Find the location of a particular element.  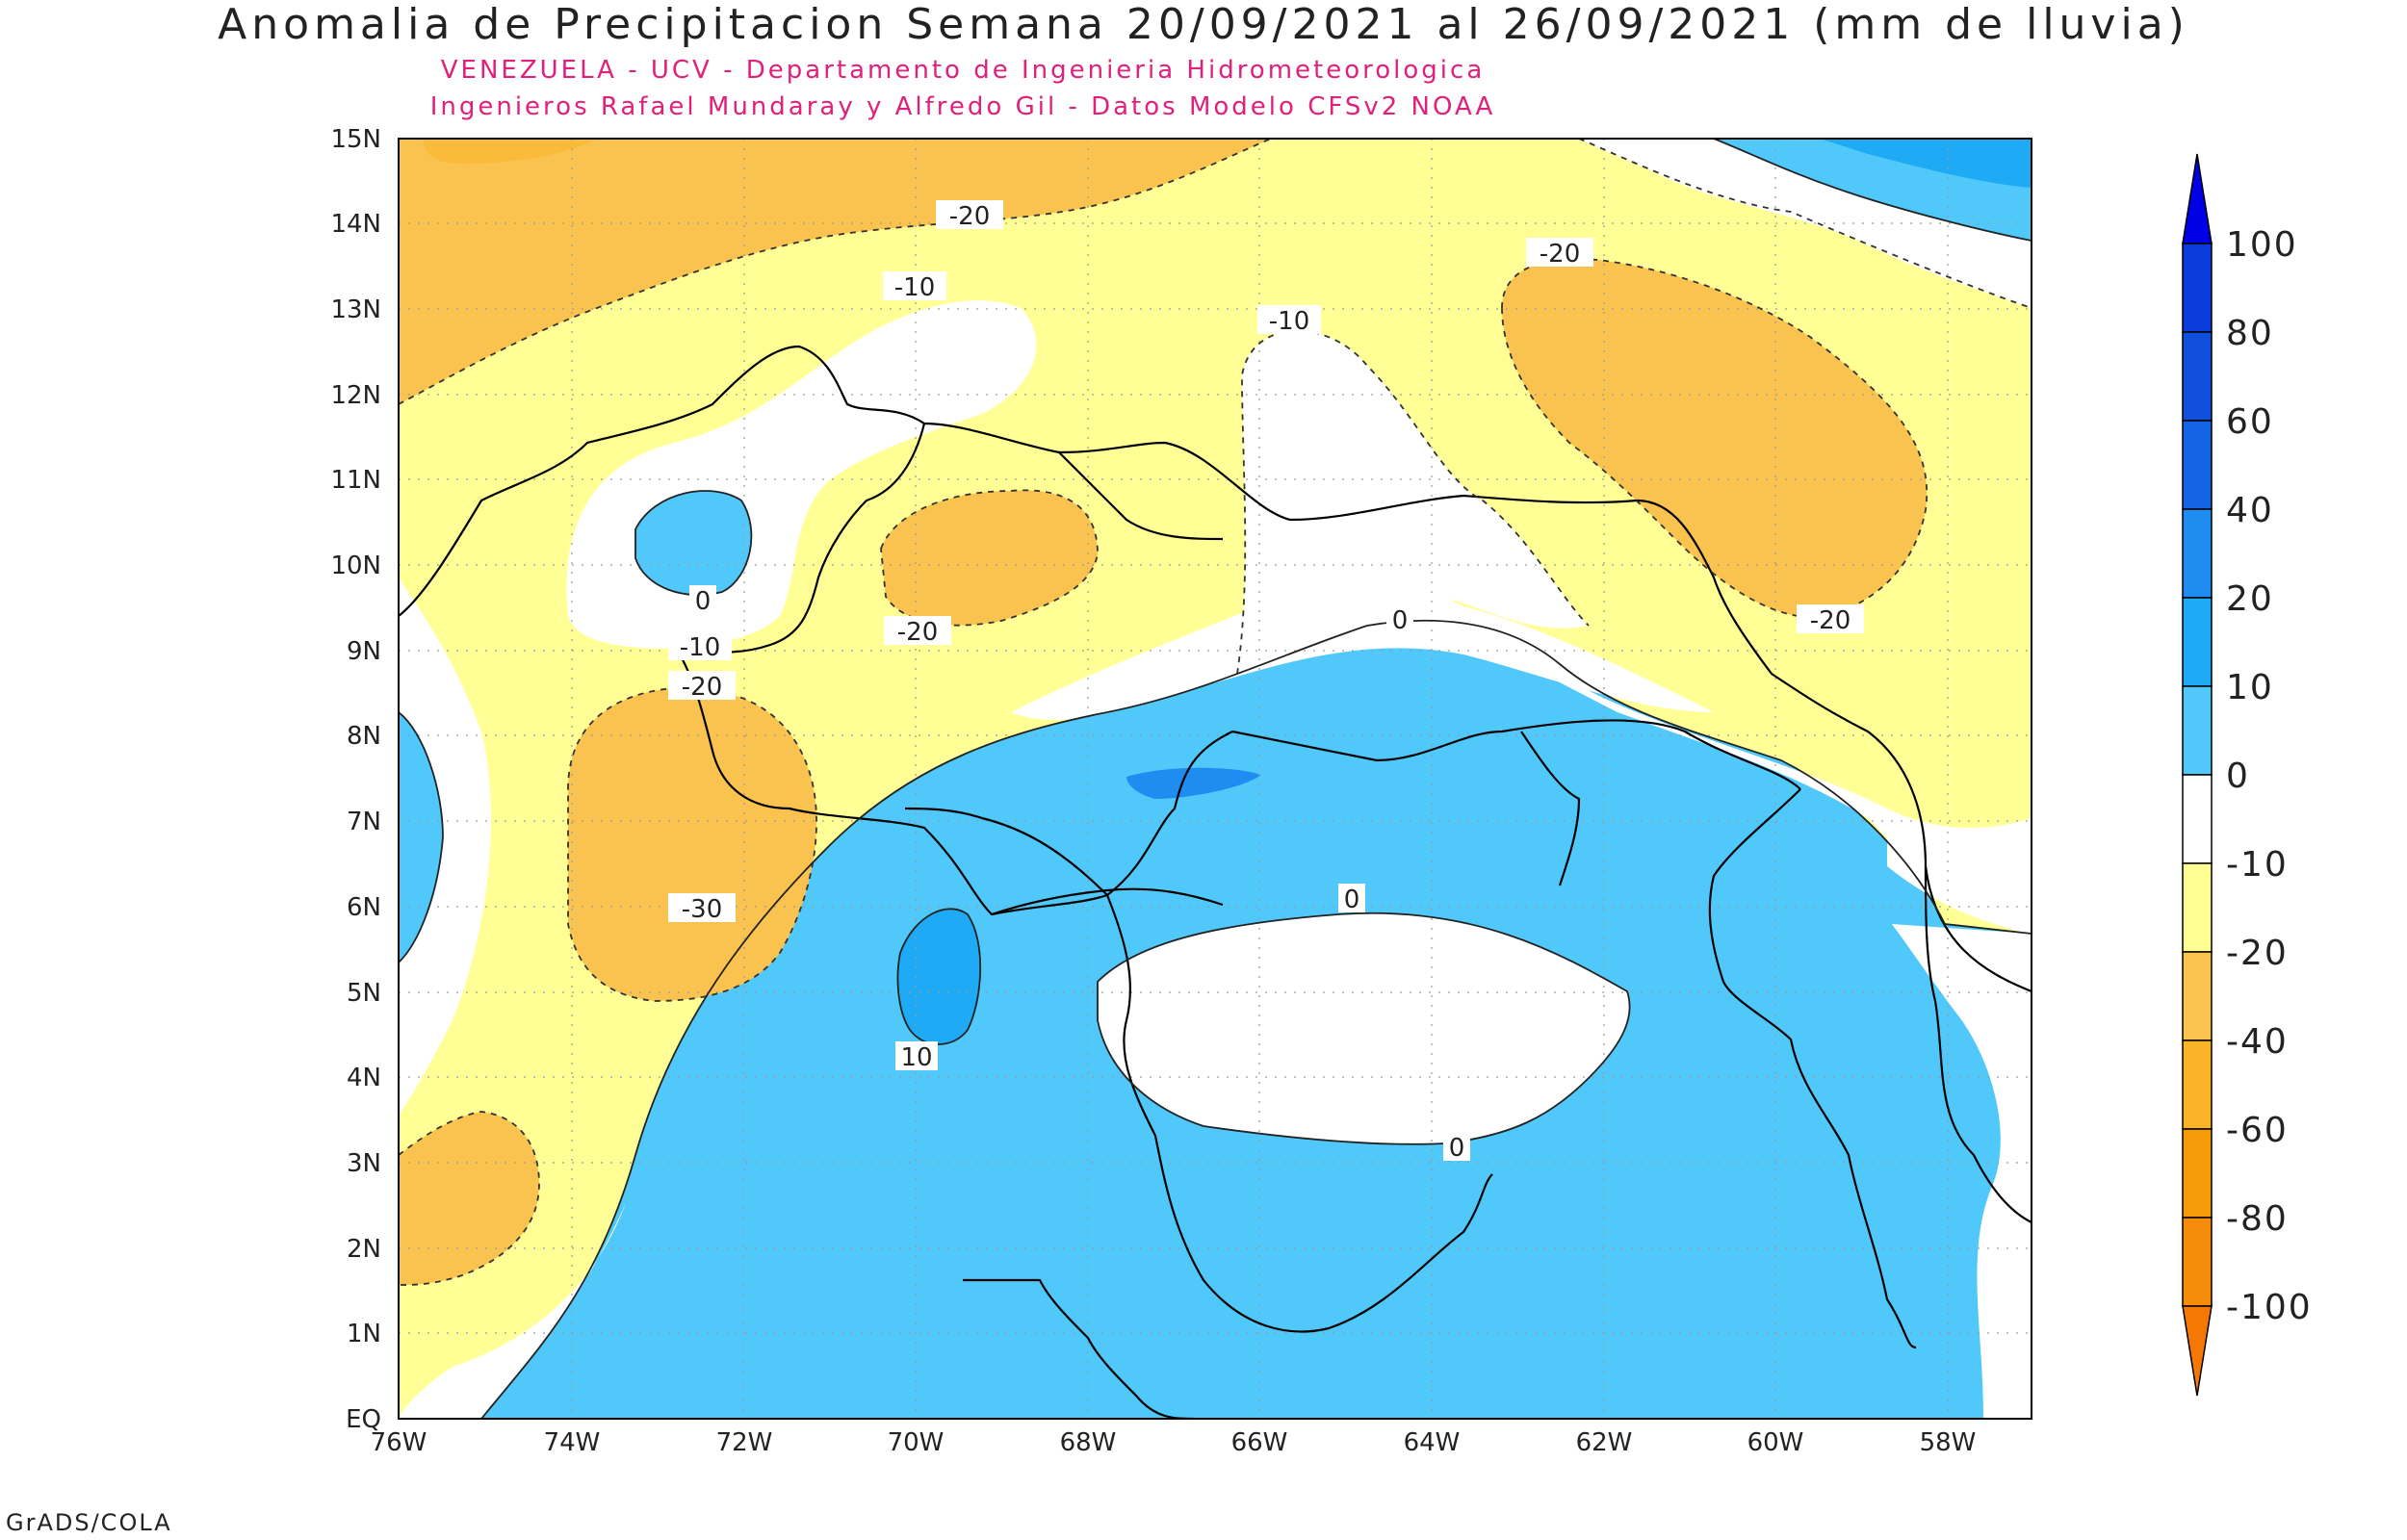

lat-tick-label: 8N is located at coordinates (364, 736).